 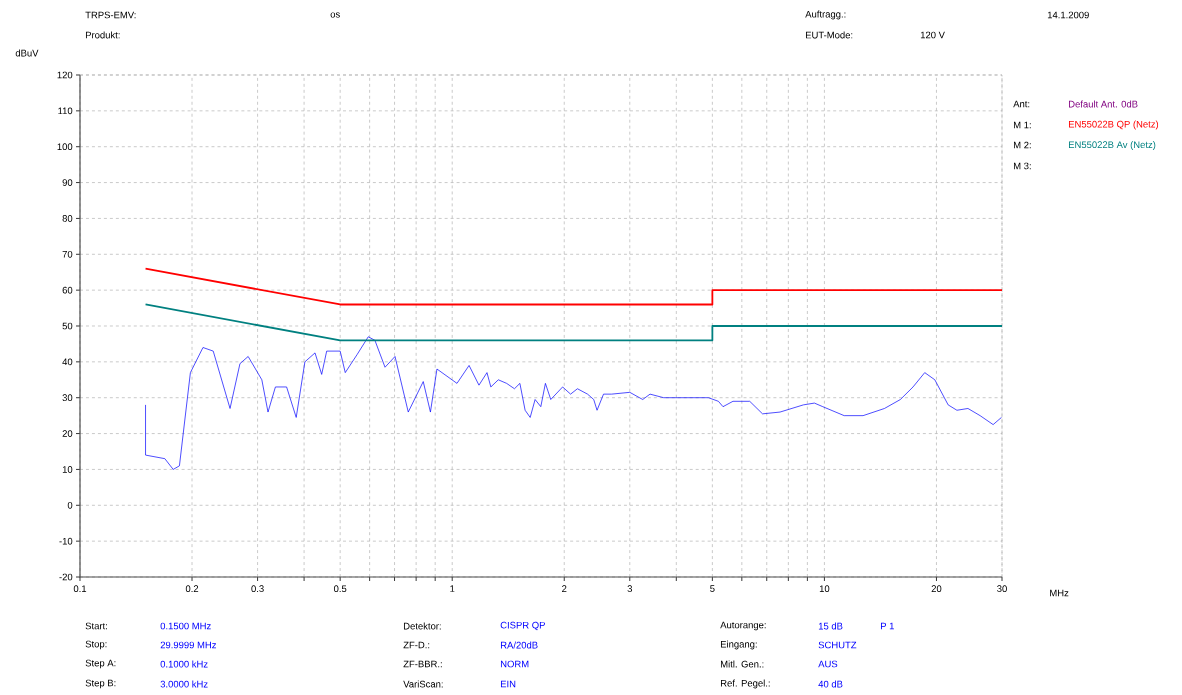 I want to click on text: 14.1.2009, so click(x=1068, y=15).